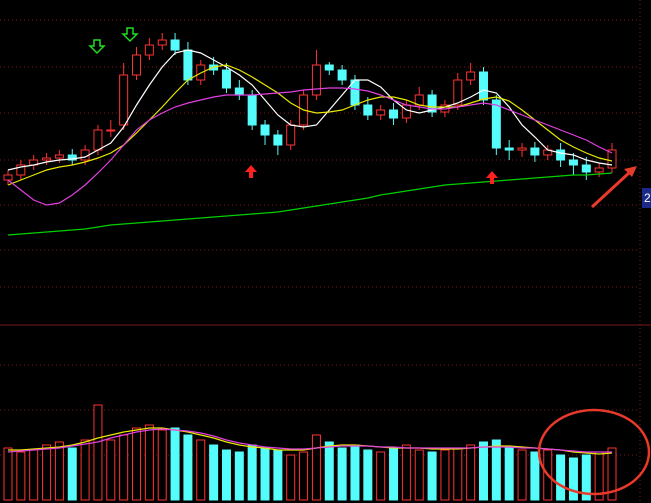  I want to click on edge-label-box, so click(646, 198).